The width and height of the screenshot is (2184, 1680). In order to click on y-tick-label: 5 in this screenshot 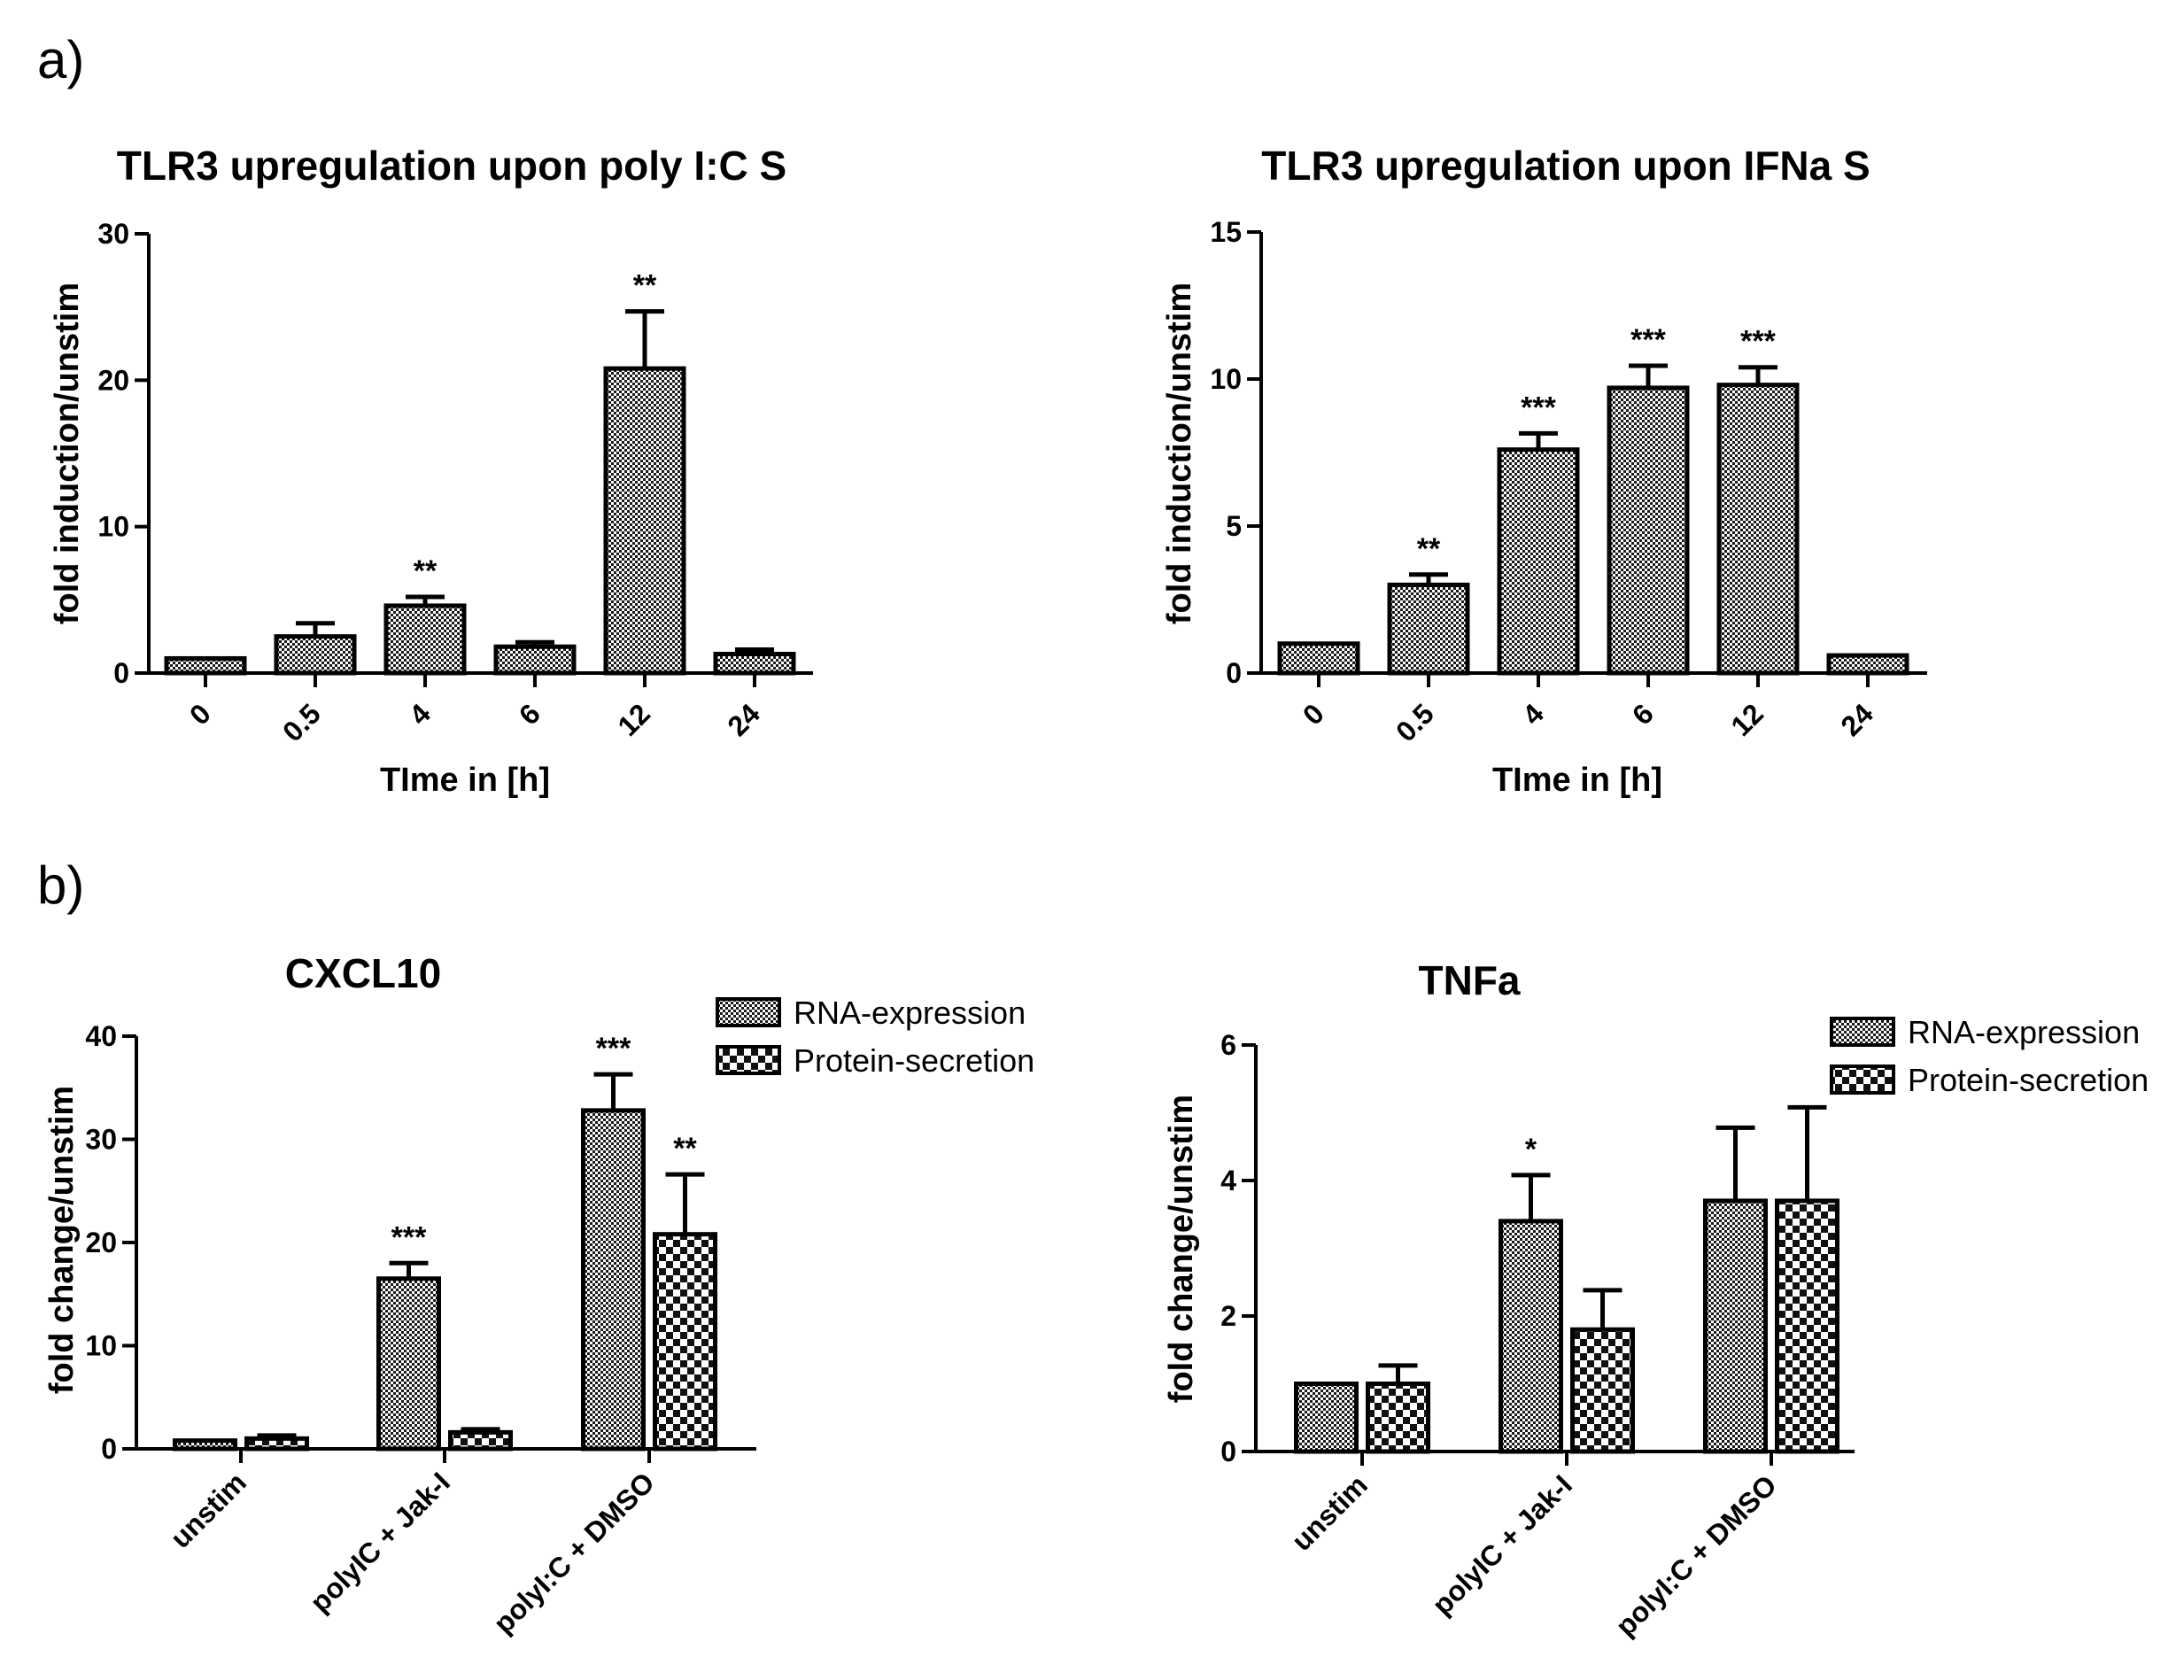, I will do `click(1234, 526)`.